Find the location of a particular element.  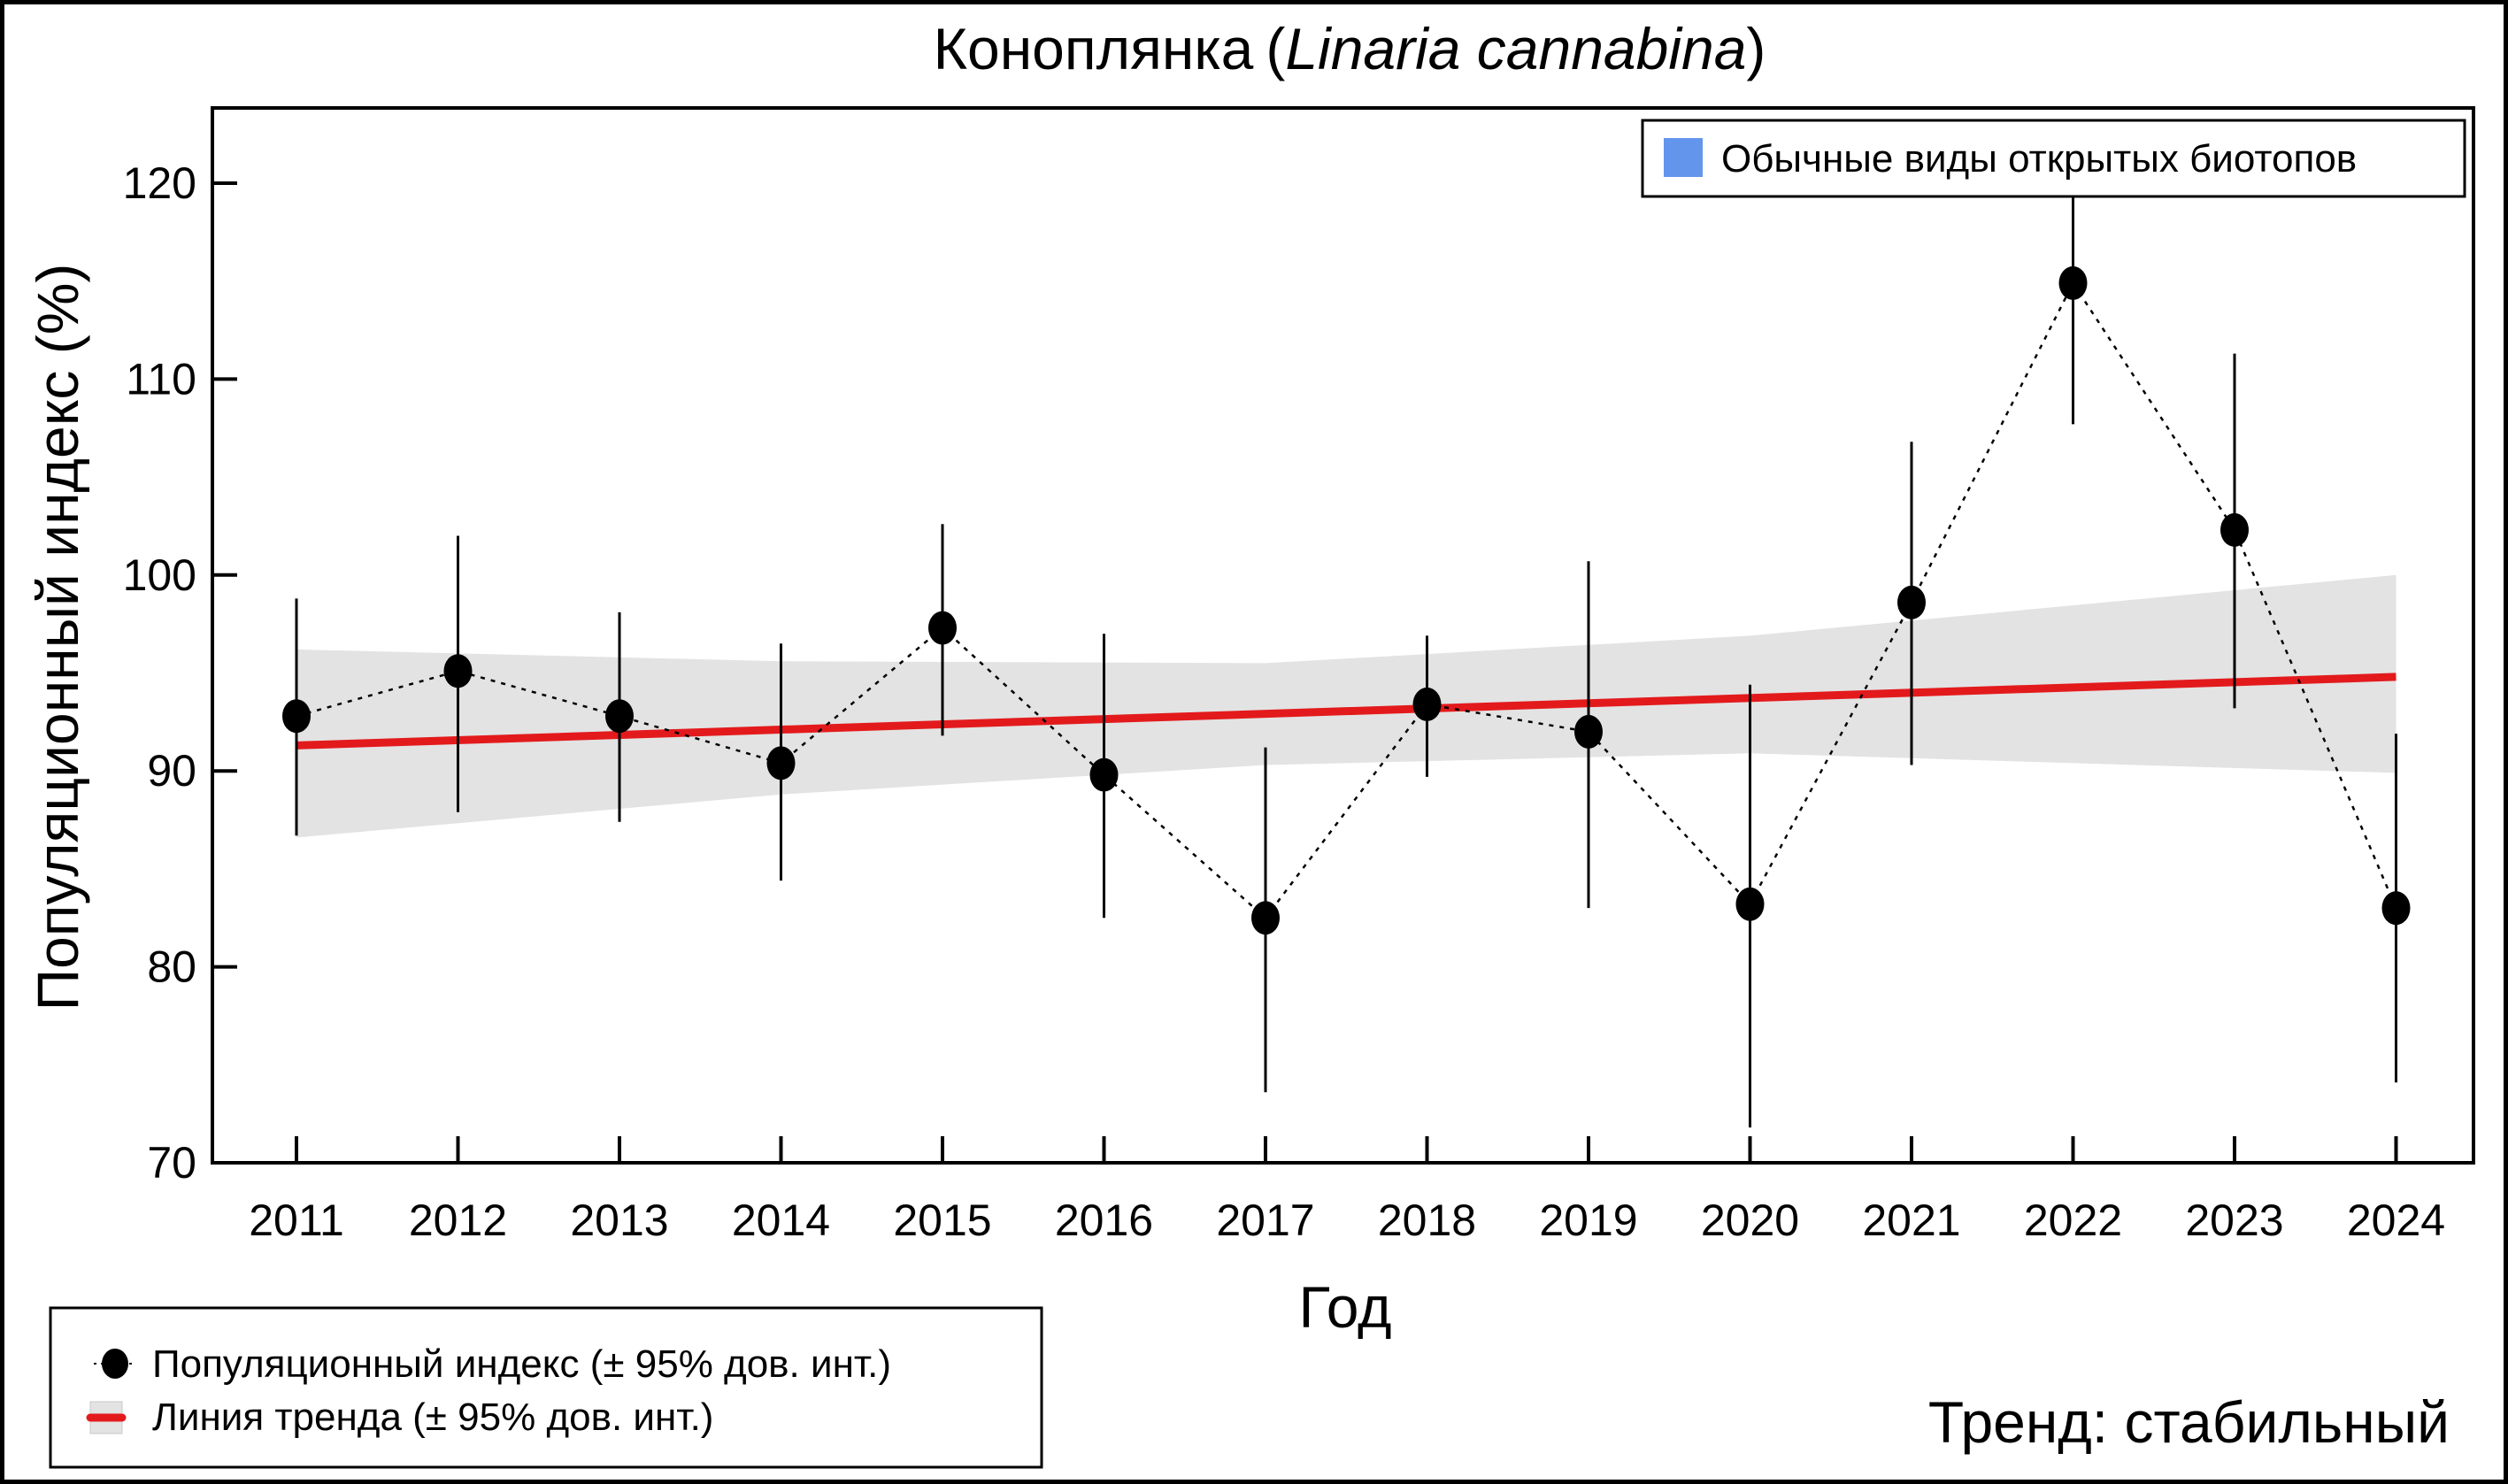

data-point-2020 is located at coordinates (1750, 904).